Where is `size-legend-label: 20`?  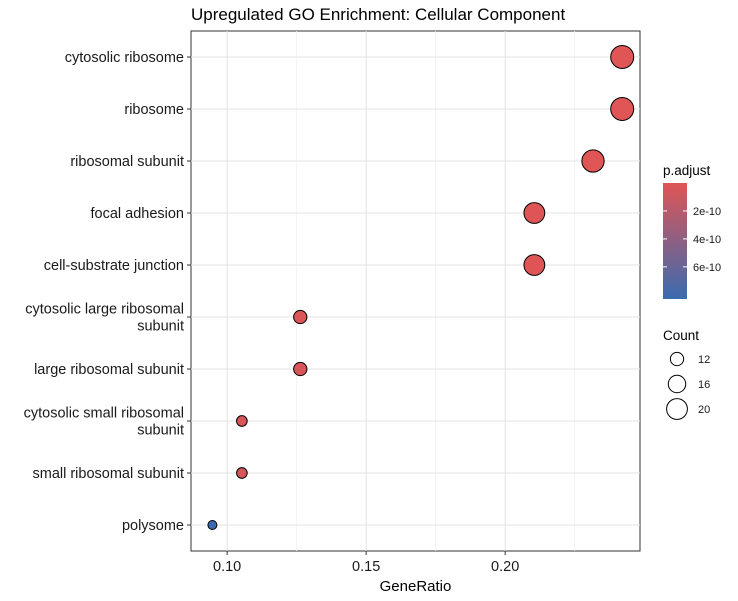 size-legend-label: 20 is located at coordinates (704, 410).